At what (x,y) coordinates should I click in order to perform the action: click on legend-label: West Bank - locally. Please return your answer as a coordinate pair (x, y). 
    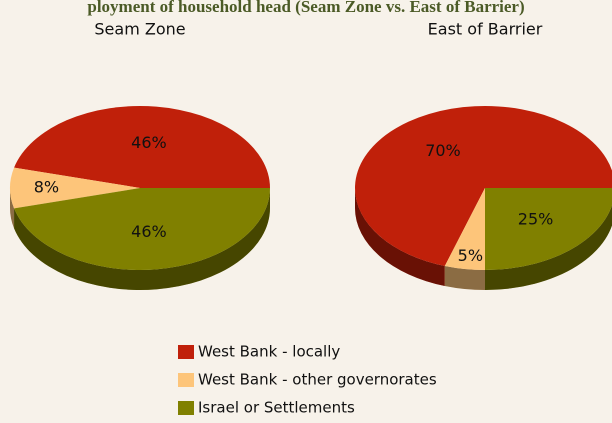
    Looking at the image, I should click on (269, 352).